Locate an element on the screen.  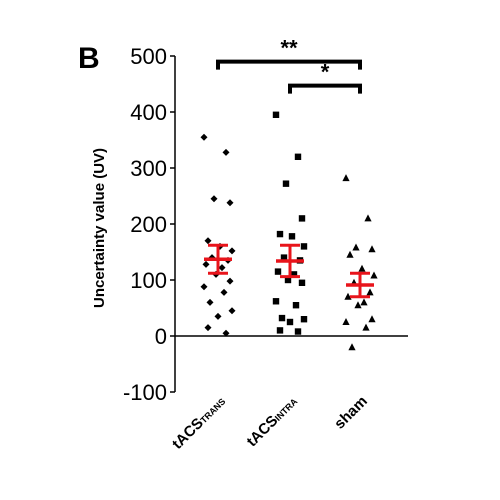
error-bars is located at coordinates (289, 271).